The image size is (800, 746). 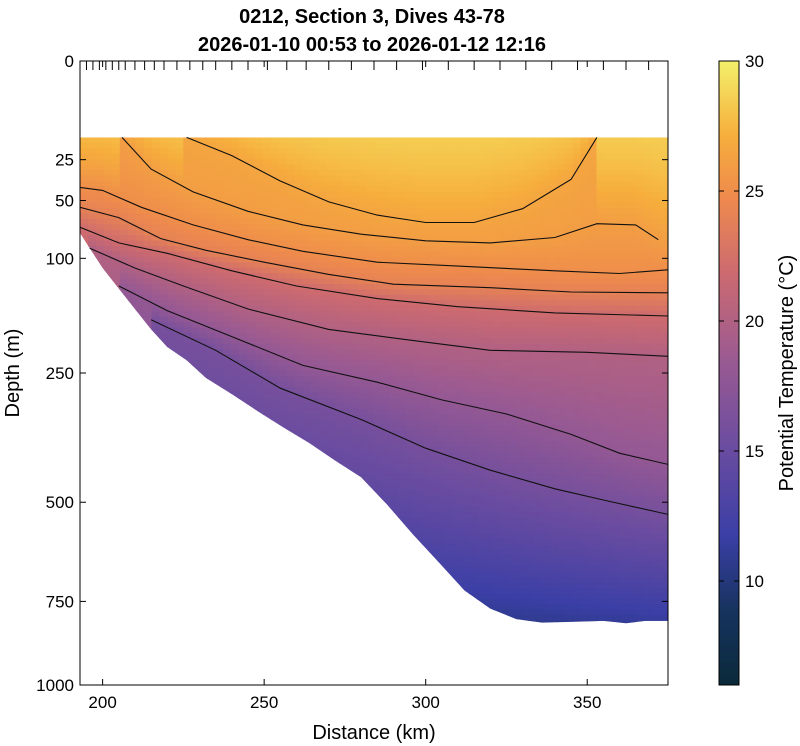 I want to click on colorbar-tick-label: 10, so click(x=754, y=581).